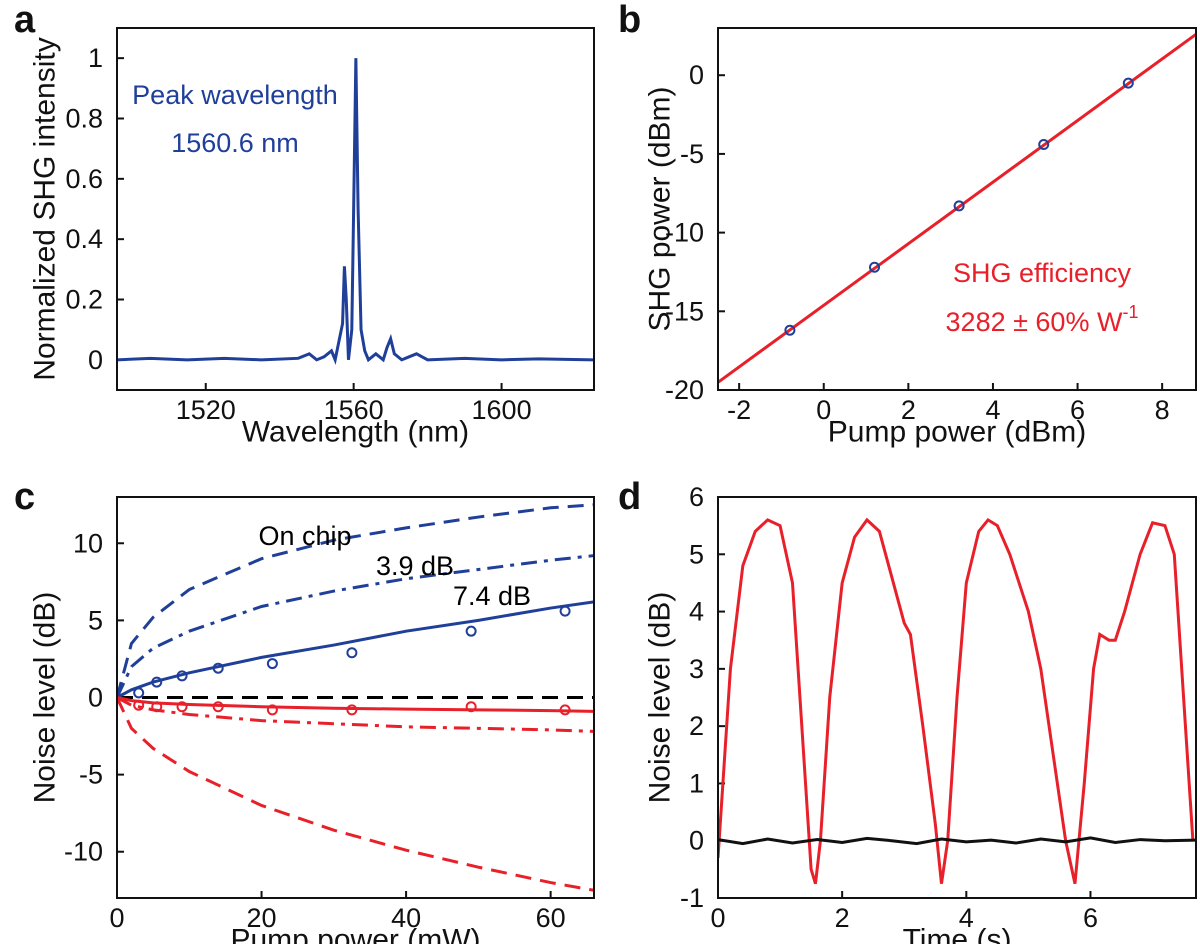 The width and height of the screenshot is (1200, 944). I want to click on annotation-text: SHG efficiency, so click(1042, 273).